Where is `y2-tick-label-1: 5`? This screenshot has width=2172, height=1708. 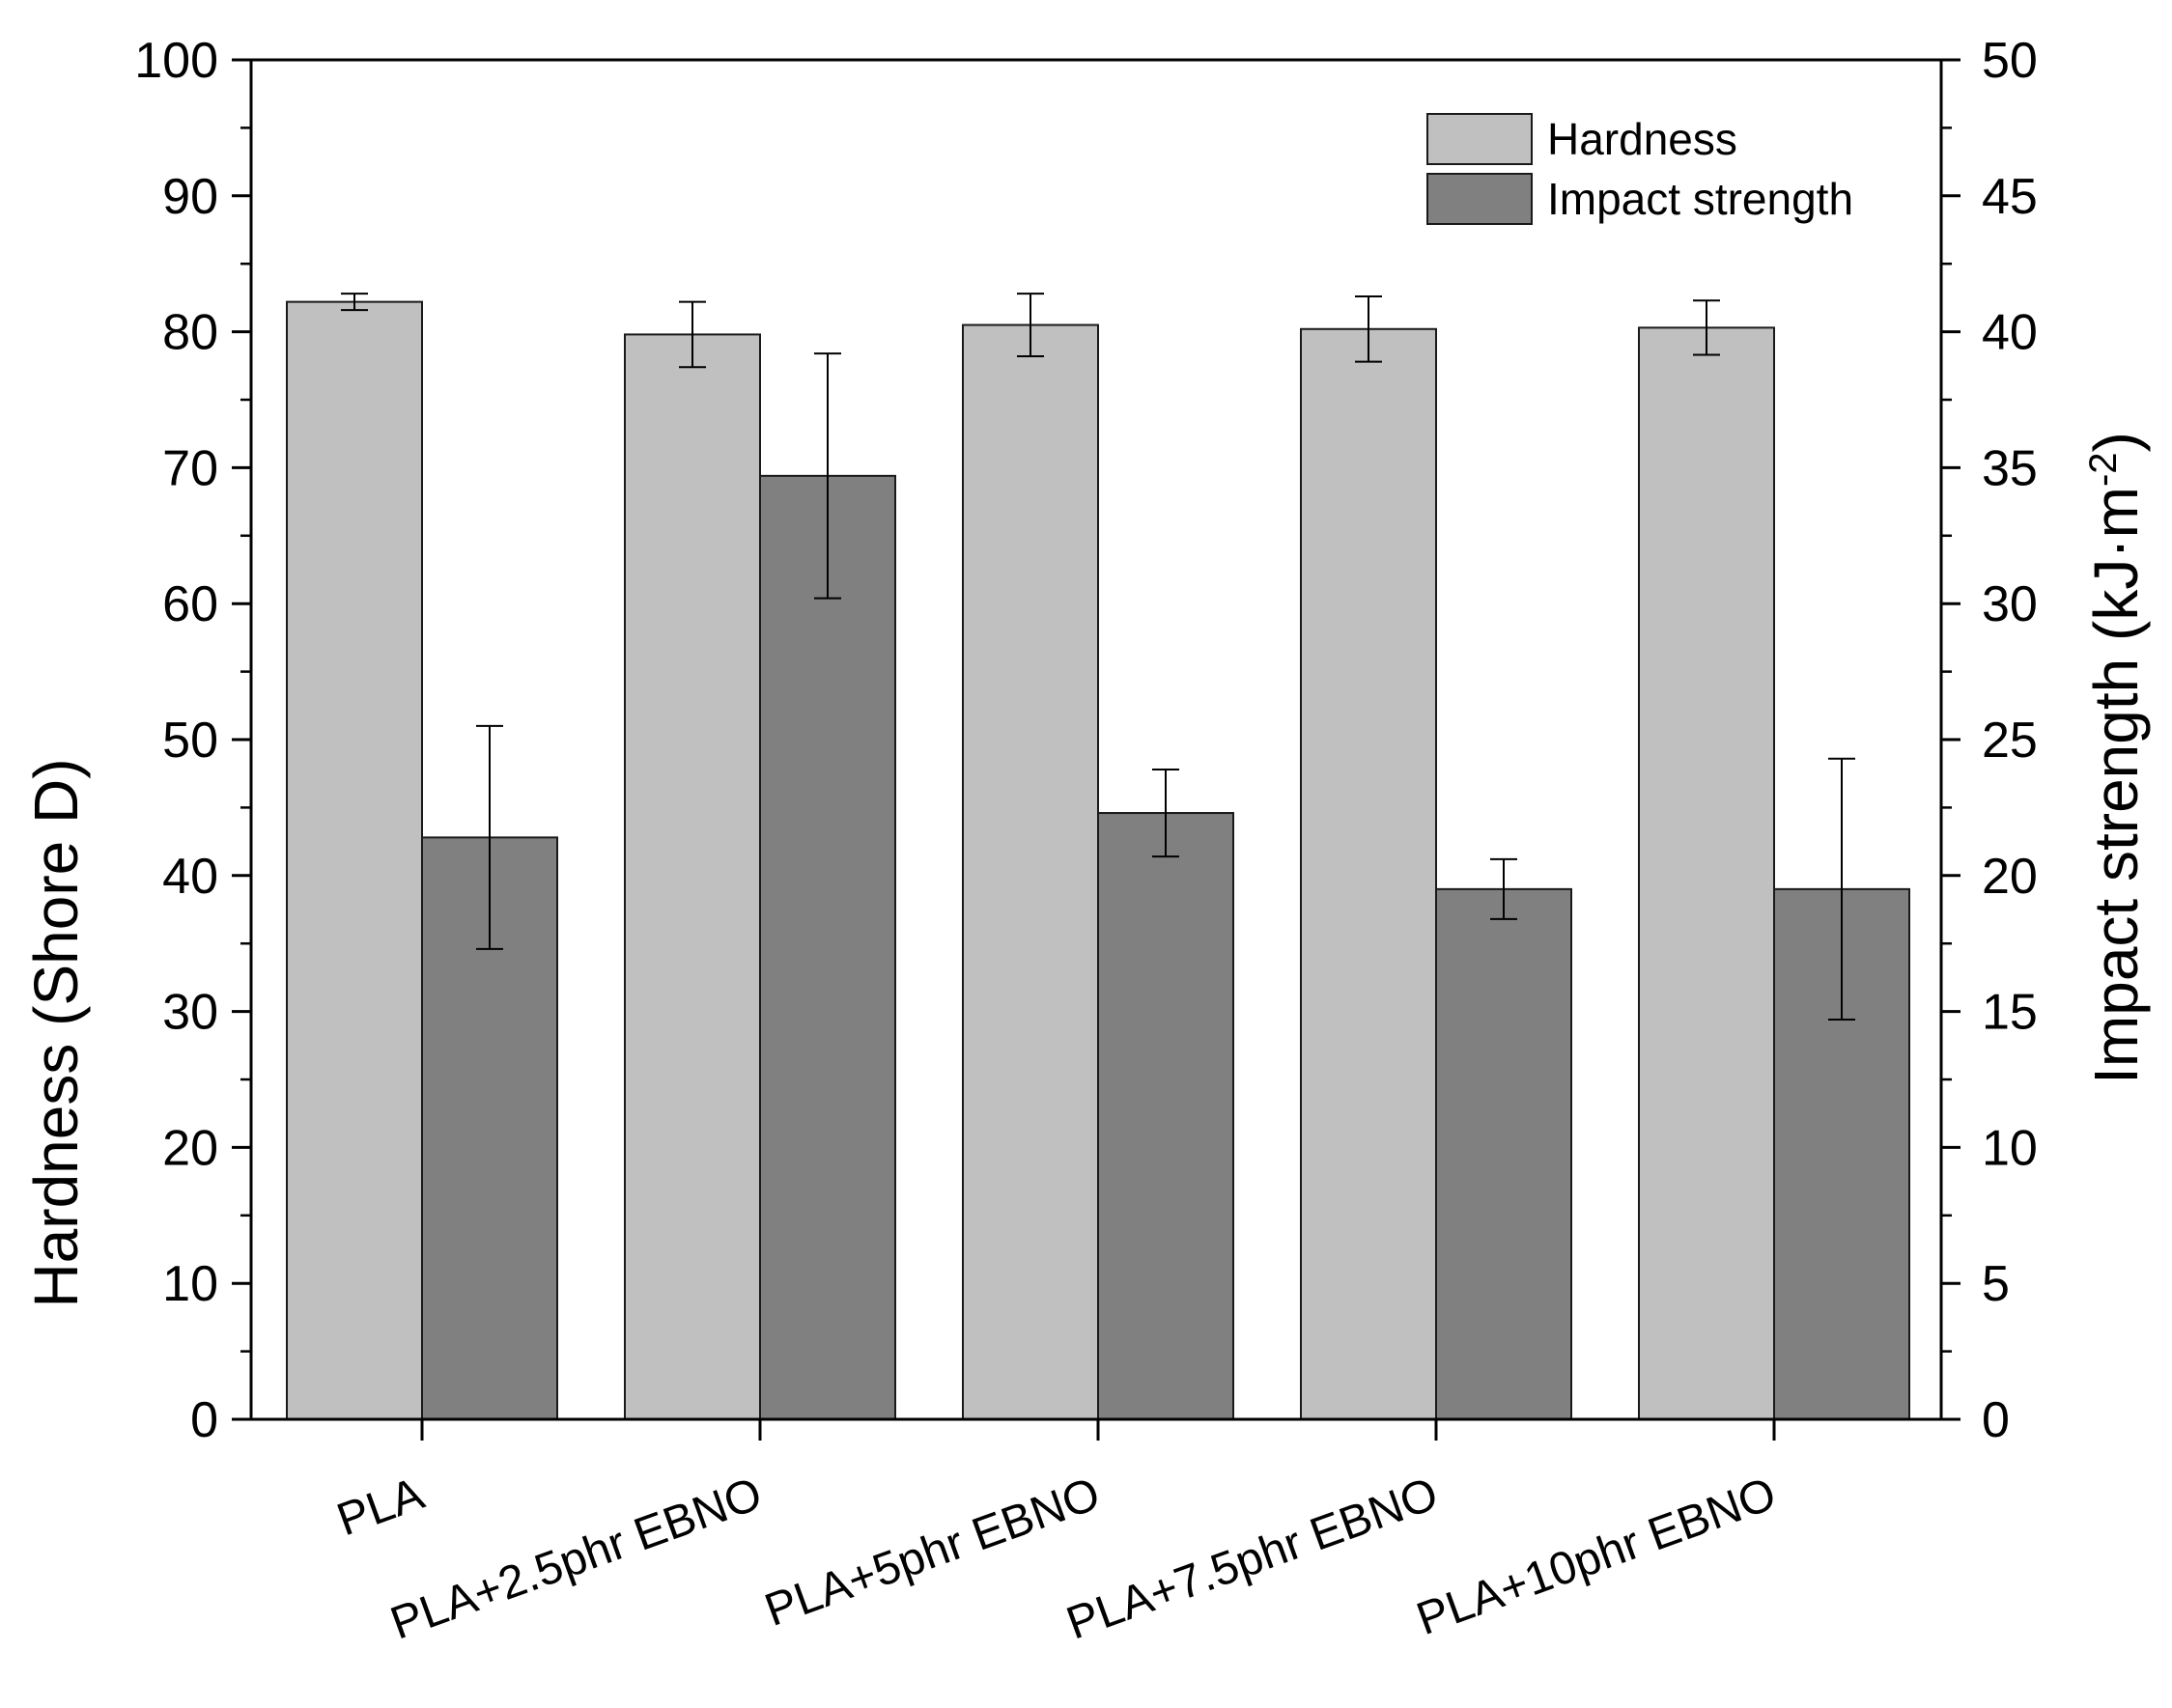 y2-tick-label-1: 5 is located at coordinates (1996, 1284).